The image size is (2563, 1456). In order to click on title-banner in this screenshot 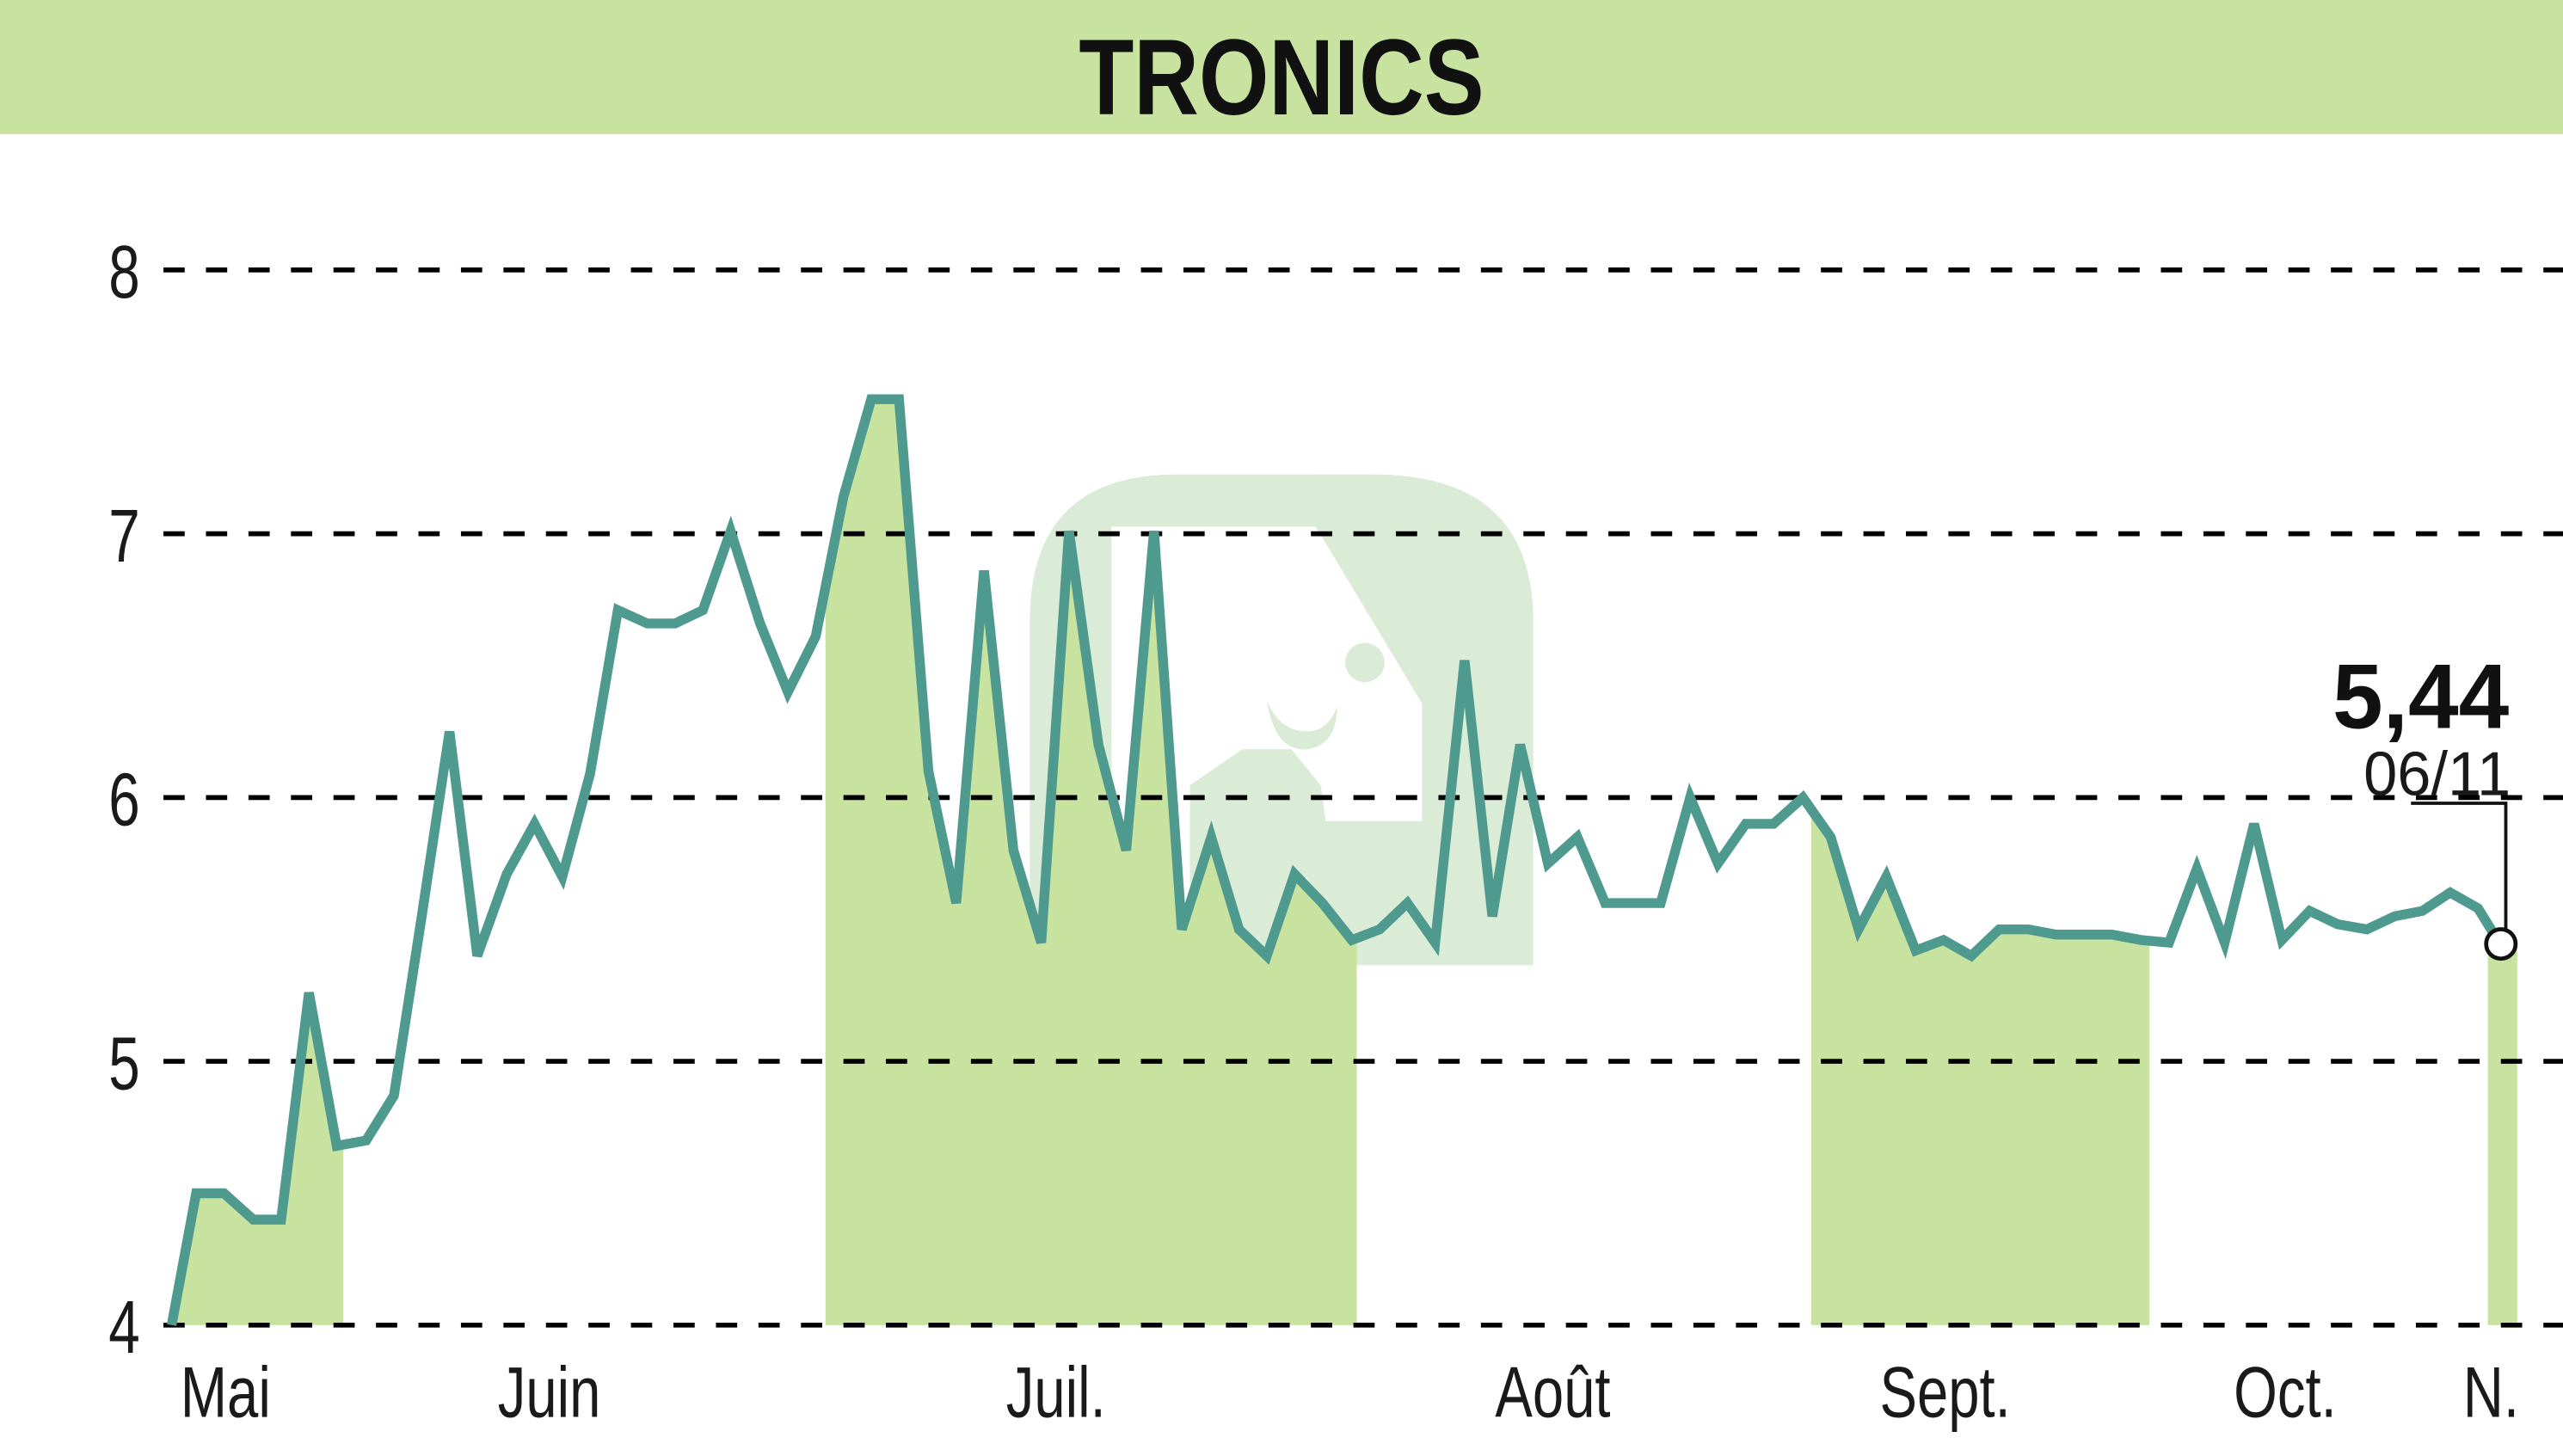, I will do `click(1281, 67)`.